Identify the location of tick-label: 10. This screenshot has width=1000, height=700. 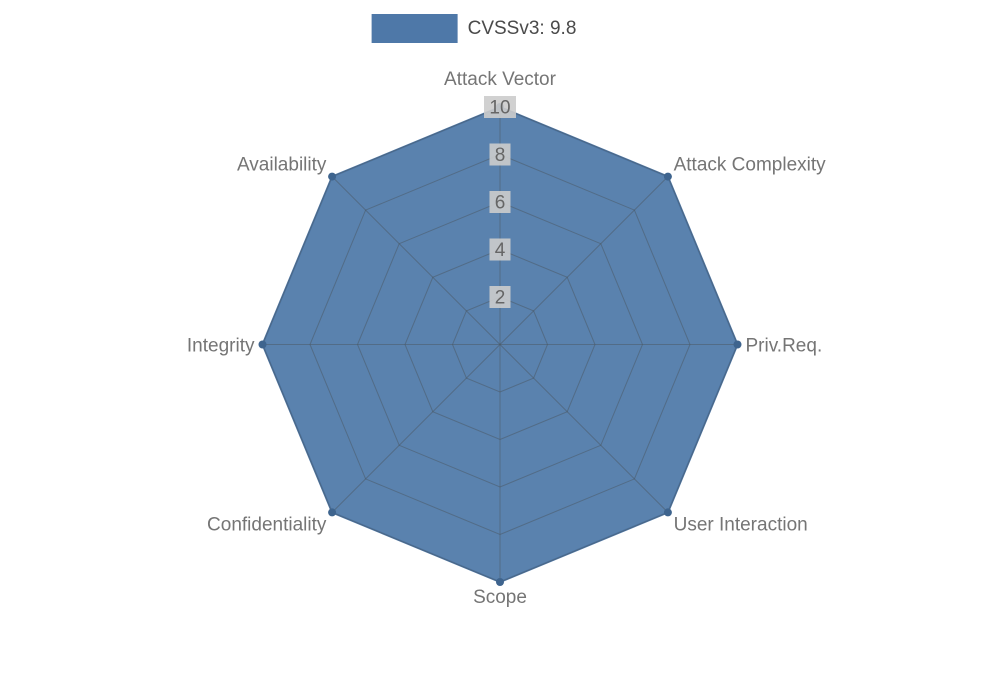
(499, 108).